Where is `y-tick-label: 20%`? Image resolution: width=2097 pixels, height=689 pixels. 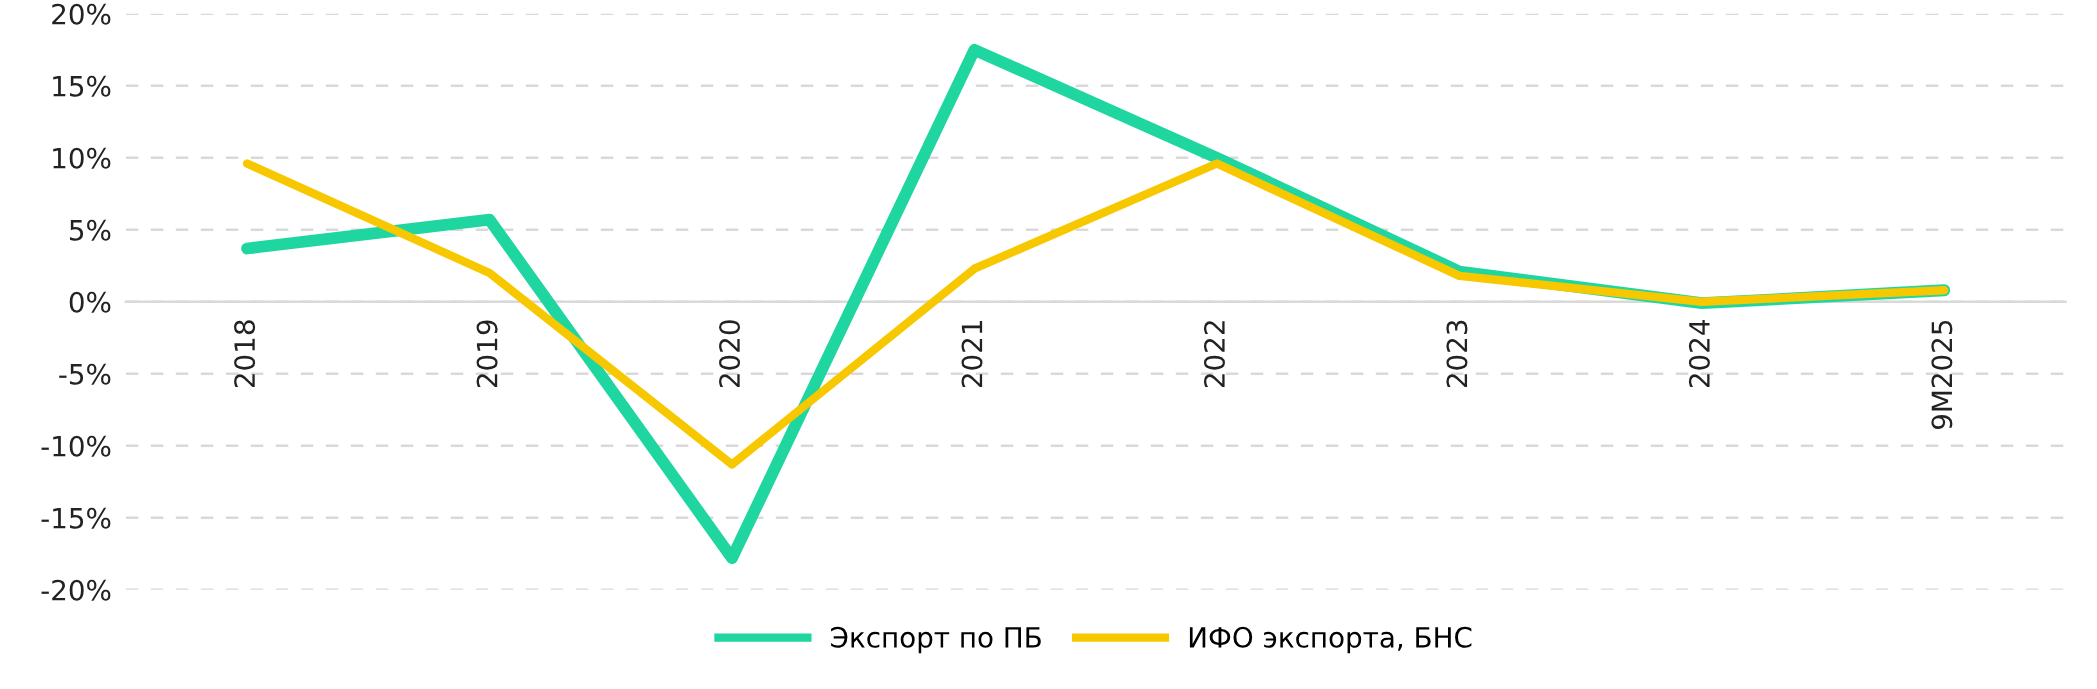 y-tick-label: 20% is located at coordinates (81, 14).